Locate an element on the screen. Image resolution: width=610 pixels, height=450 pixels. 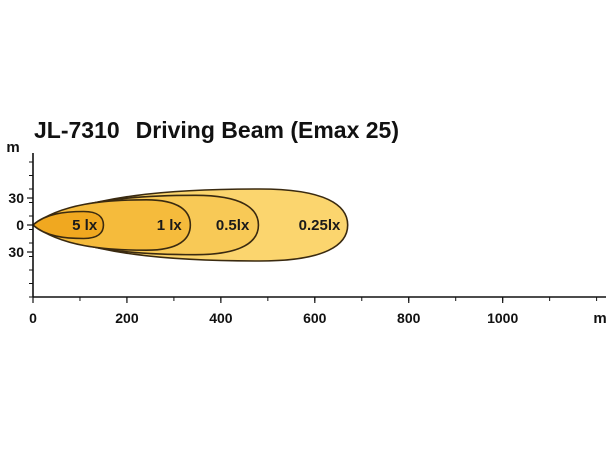
isolux-label: 0.25lx is located at coordinates (320, 225).